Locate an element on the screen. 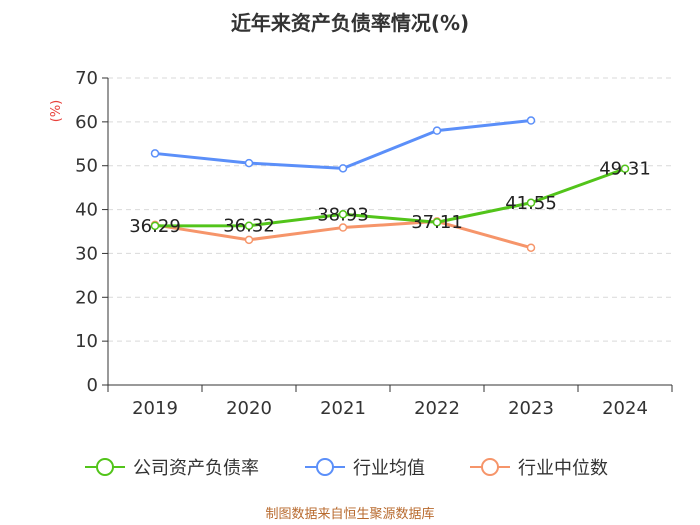  legend: 公司资产负债率 行业均值 行业中位数 is located at coordinates (346, 468).